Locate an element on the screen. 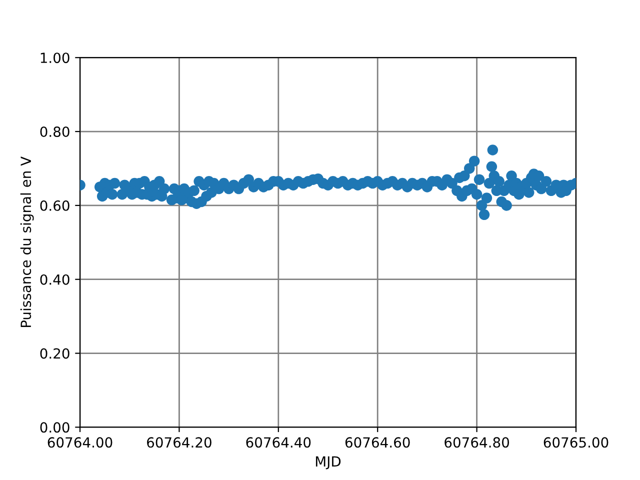 The height and width of the screenshot is (480, 640). x-tick-label: 60764.20 is located at coordinates (179, 442).